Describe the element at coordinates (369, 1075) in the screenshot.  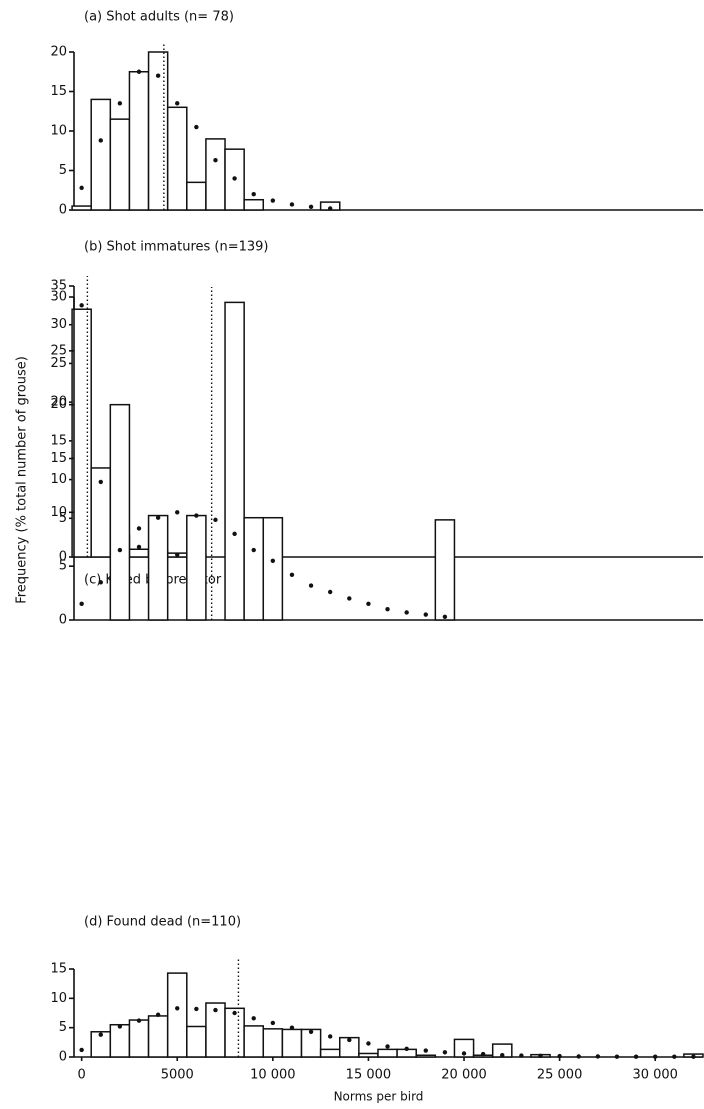
I see `x-tick-label: 15 000` at that location.